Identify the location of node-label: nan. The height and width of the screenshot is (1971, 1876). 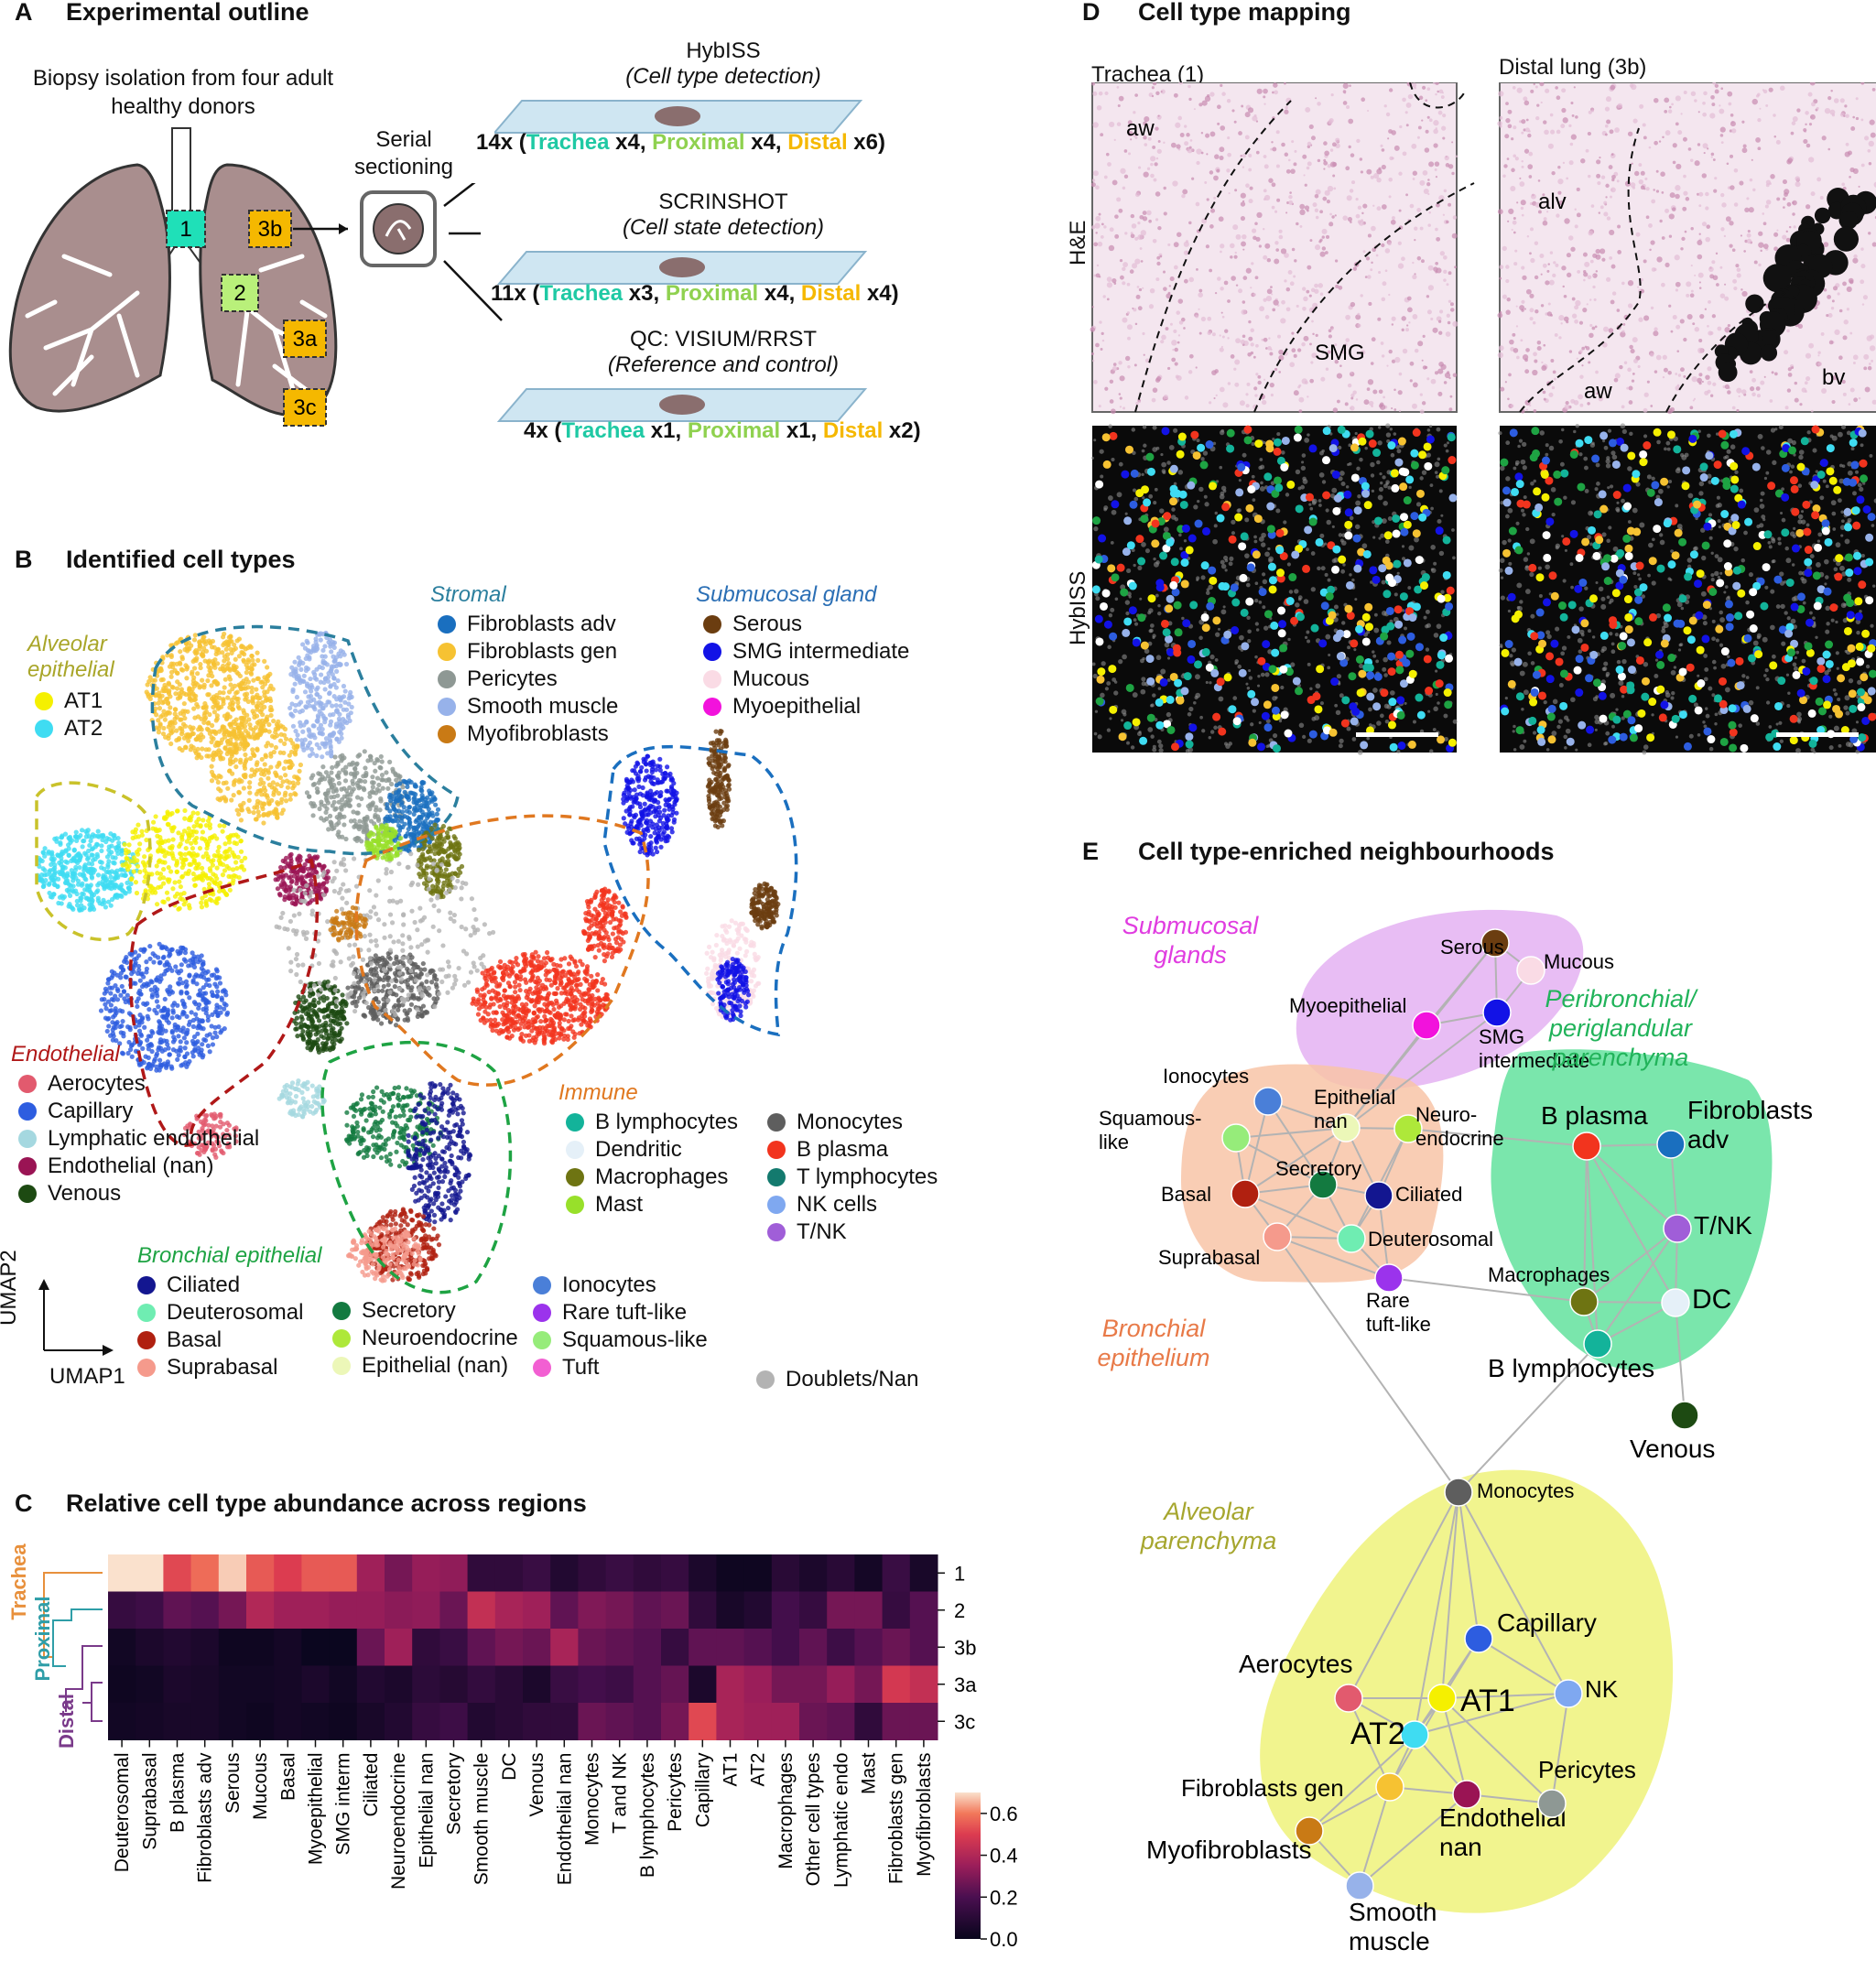
(1331, 1121).